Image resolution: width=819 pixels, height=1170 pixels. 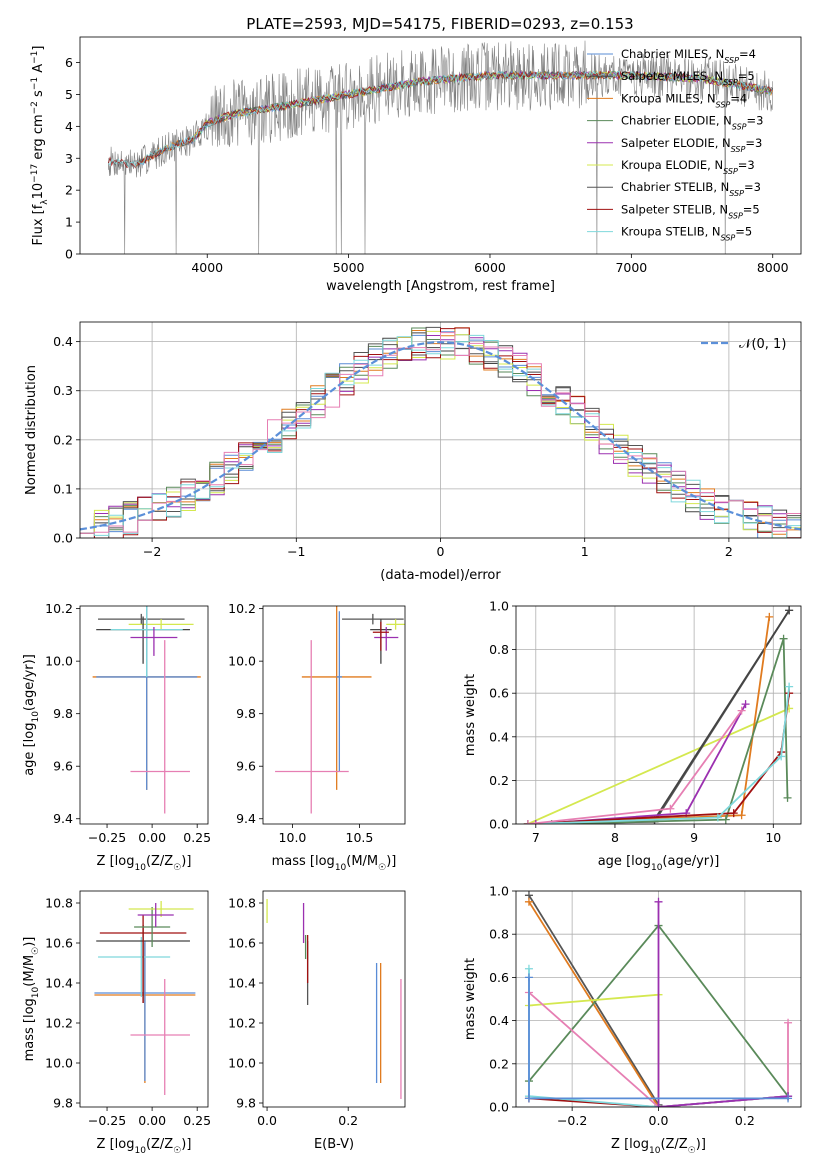 What do you see at coordinates (762, 344) in the screenshot?
I see `legend-entry: 𝒩(0, 1)` at bounding box center [762, 344].